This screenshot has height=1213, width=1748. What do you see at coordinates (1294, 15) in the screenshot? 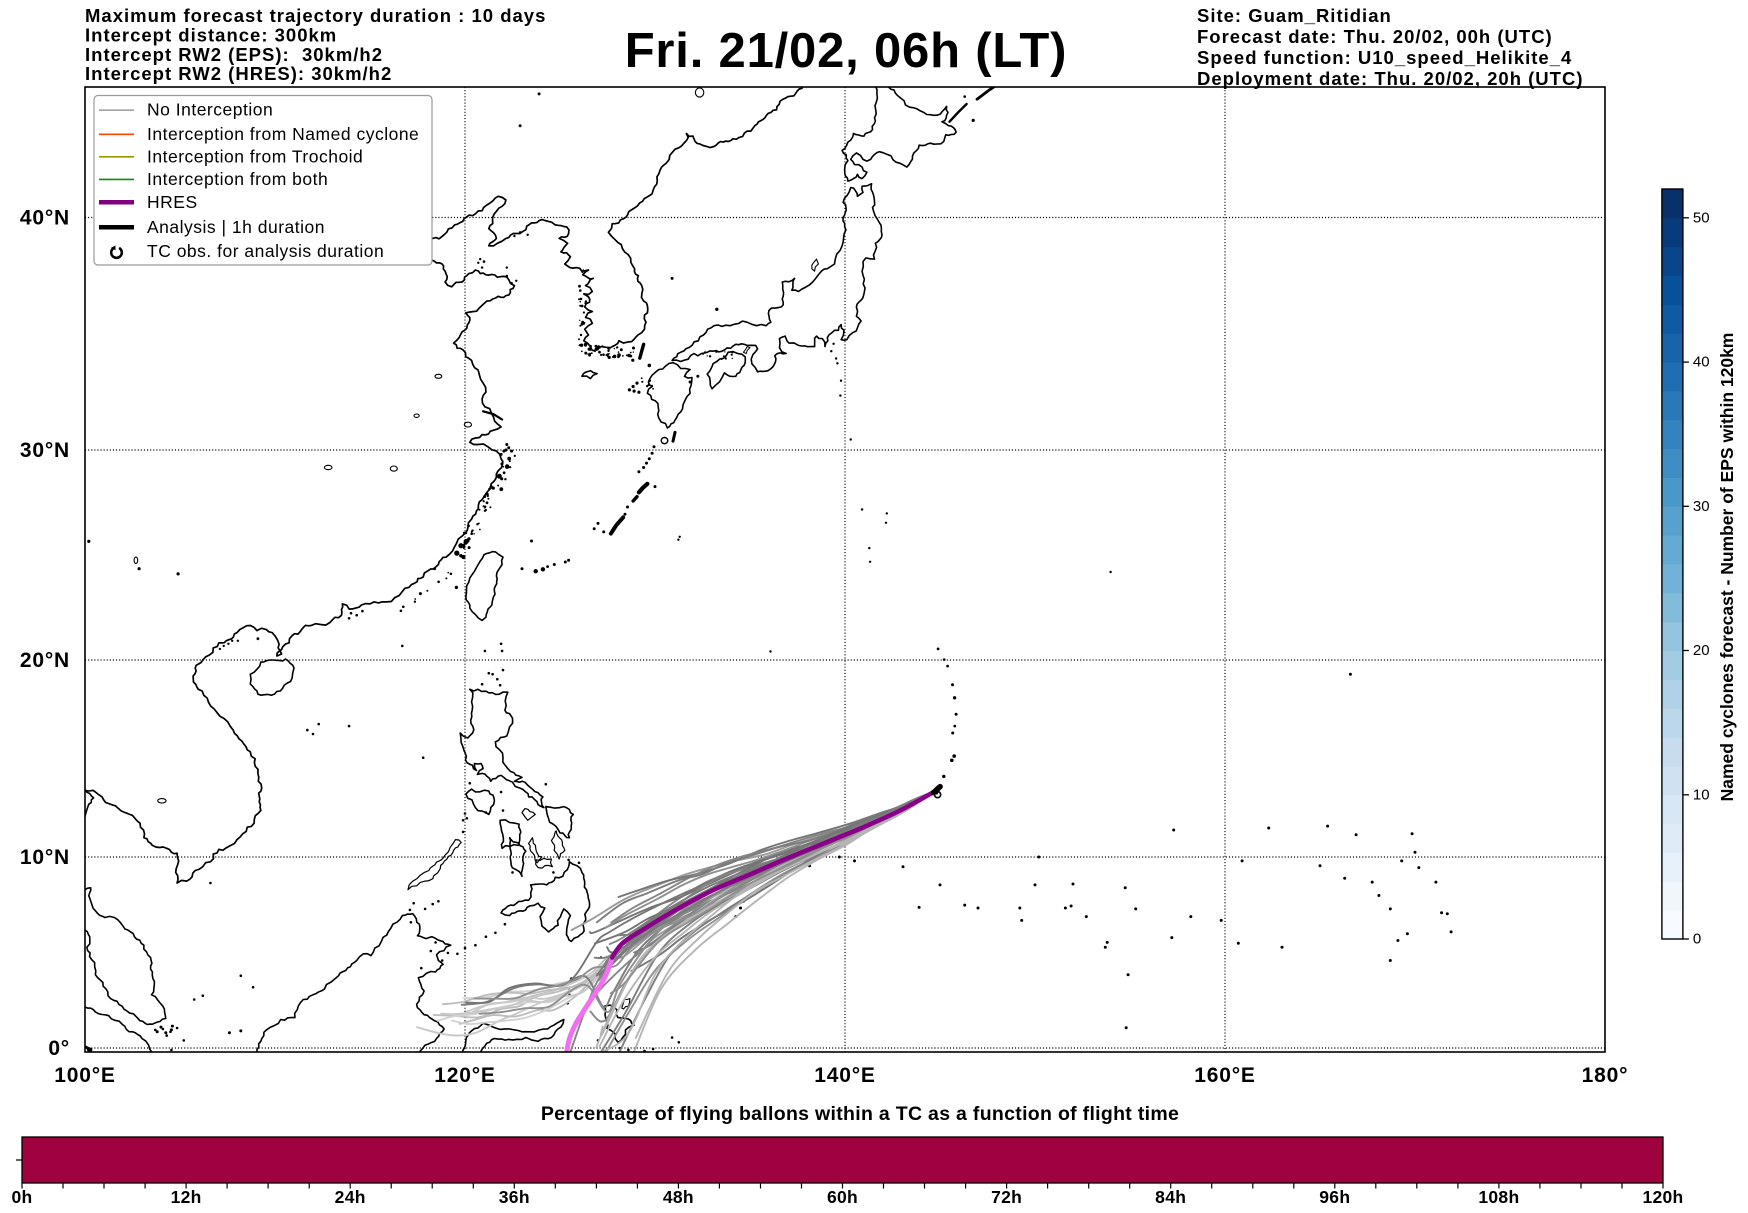
I see `svg-text: Site: Guam_Ritidian` at bounding box center [1294, 15].